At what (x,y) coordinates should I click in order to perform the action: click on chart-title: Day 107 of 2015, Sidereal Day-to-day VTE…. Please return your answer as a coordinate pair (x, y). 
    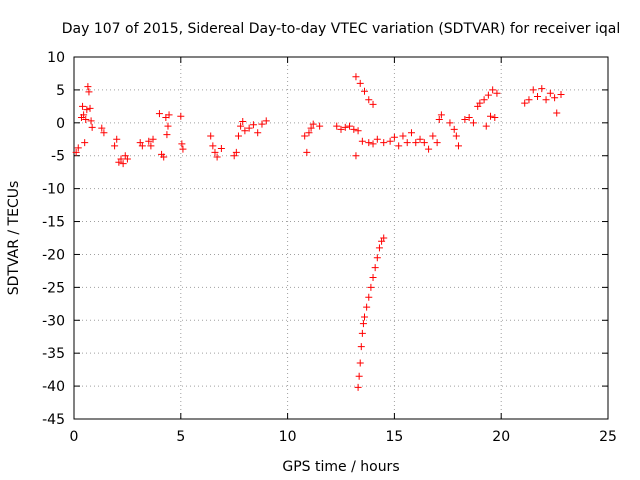
    Looking at the image, I should click on (341, 29).